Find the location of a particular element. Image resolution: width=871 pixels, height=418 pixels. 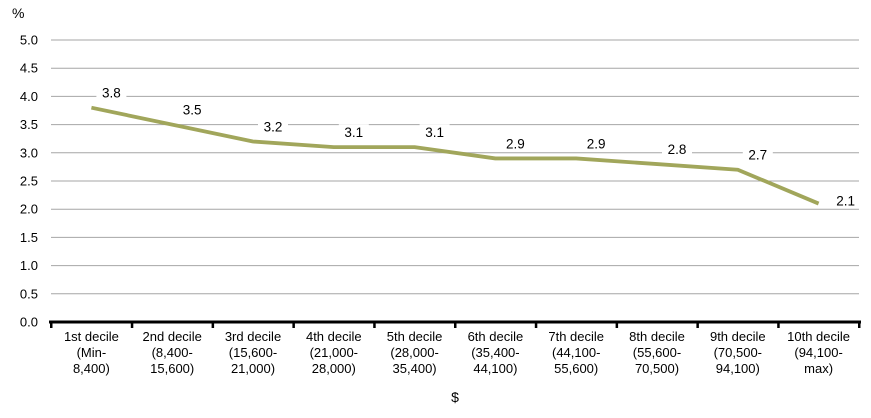

data-label: 3.2 is located at coordinates (273, 127).